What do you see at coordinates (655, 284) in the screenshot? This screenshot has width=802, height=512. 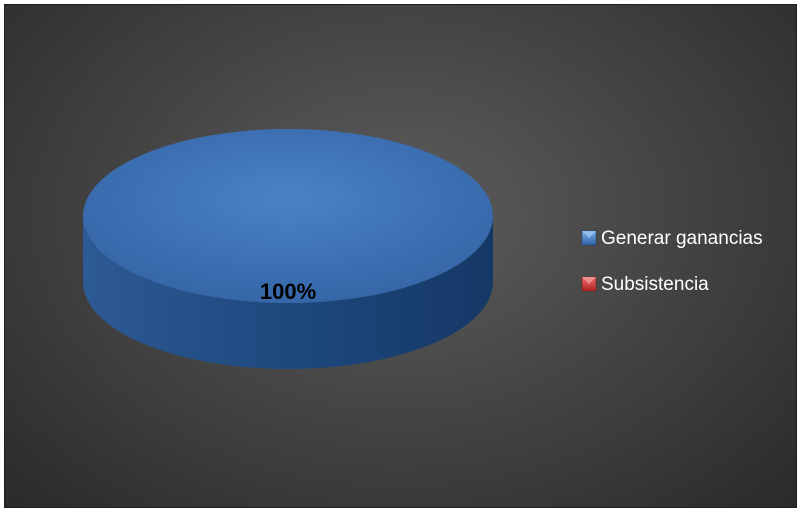 I see `legend-label-subsistencia: Subsistencia` at bounding box center [655, 284].